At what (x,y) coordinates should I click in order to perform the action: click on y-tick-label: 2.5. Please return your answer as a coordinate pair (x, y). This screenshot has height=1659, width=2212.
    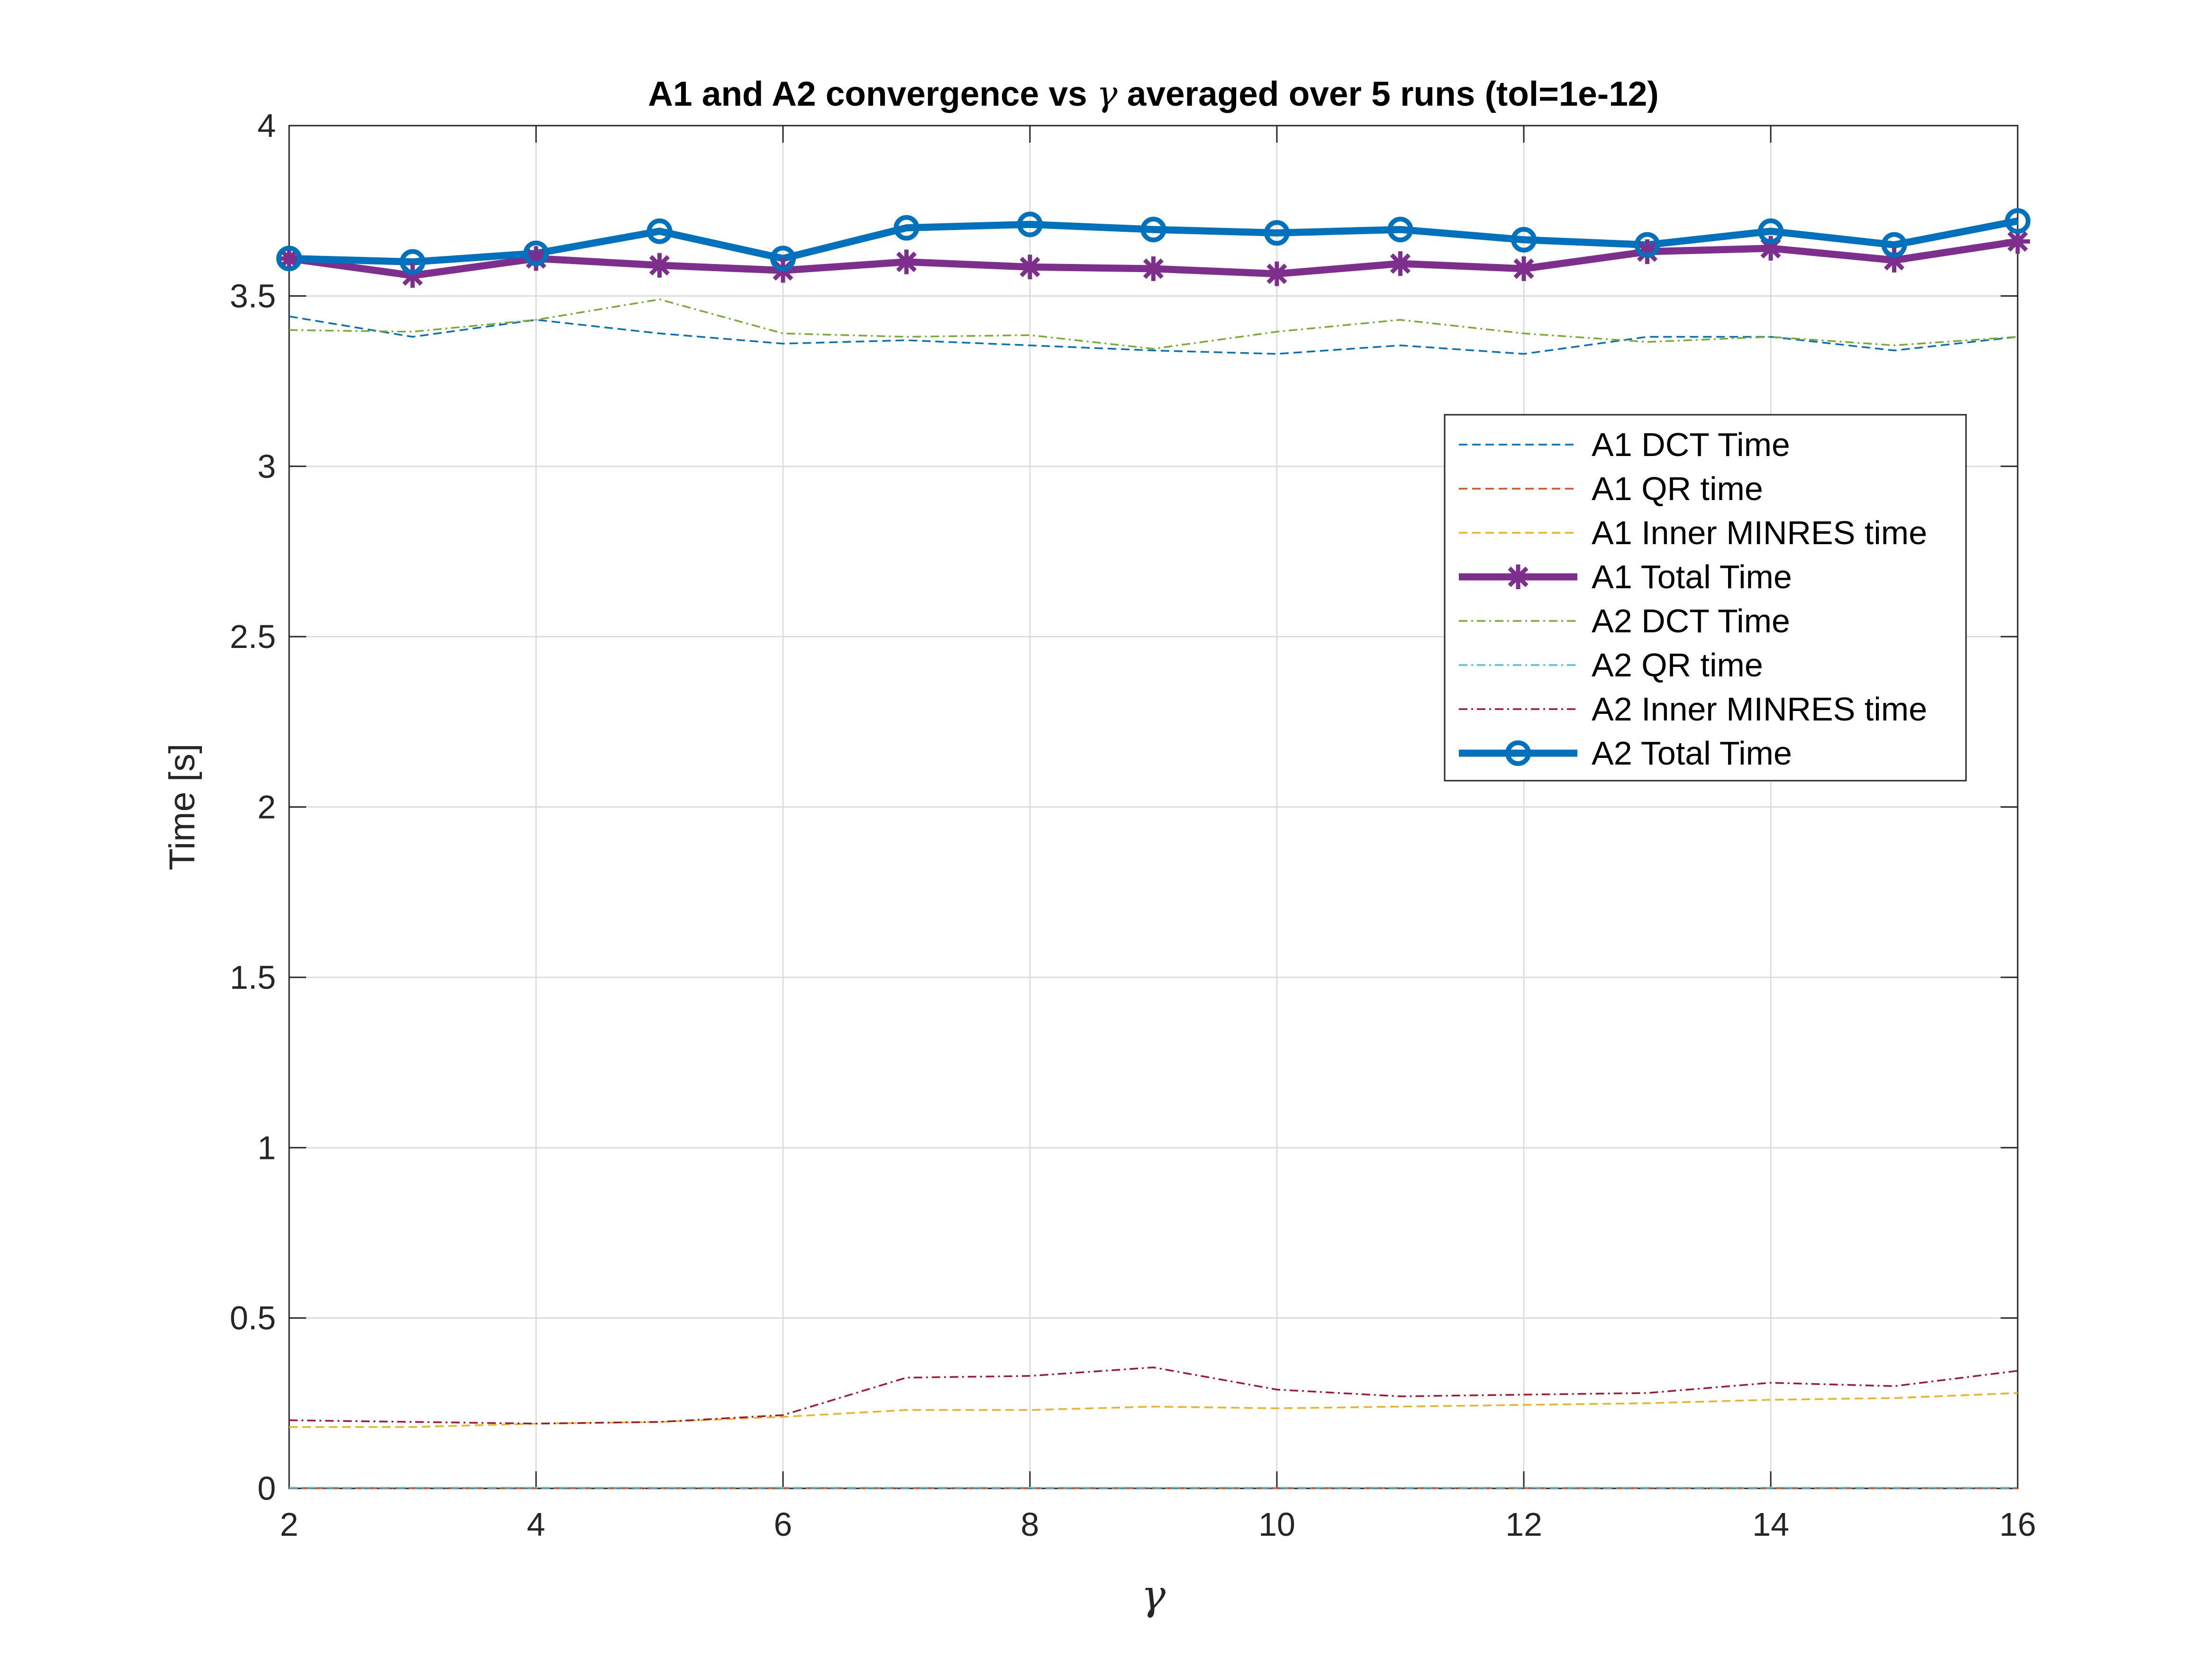
    Looking at the image, I should click on (253, 636).